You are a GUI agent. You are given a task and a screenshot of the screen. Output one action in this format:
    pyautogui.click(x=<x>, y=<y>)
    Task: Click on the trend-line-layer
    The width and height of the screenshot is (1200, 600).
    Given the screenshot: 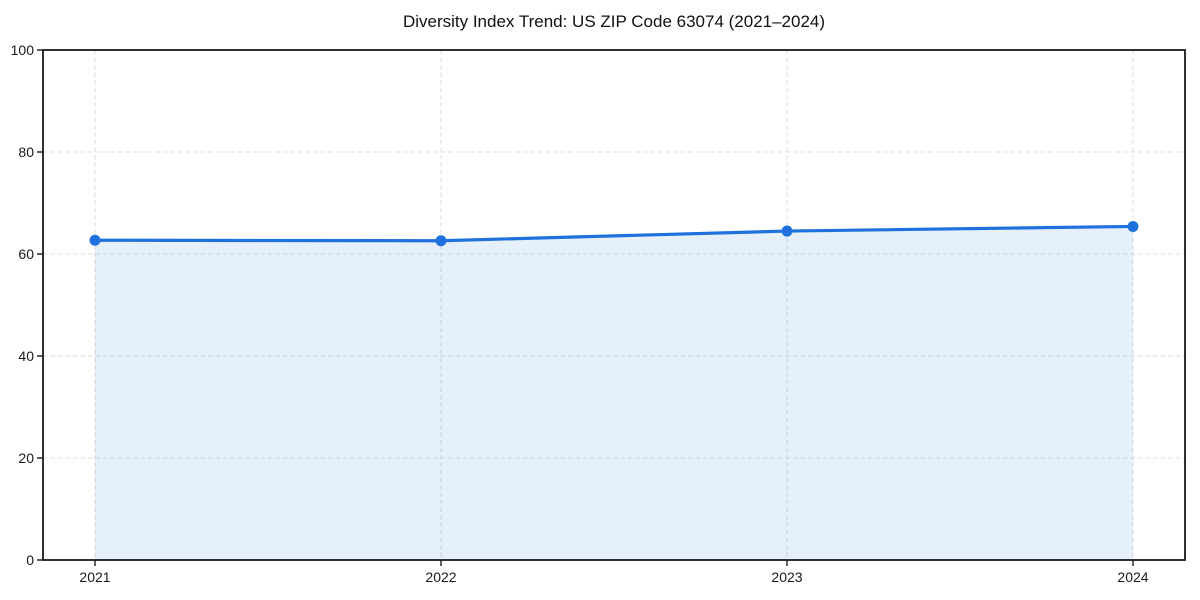 What is the action you would take?
    pyautogui.click(x=614, y=233)
    